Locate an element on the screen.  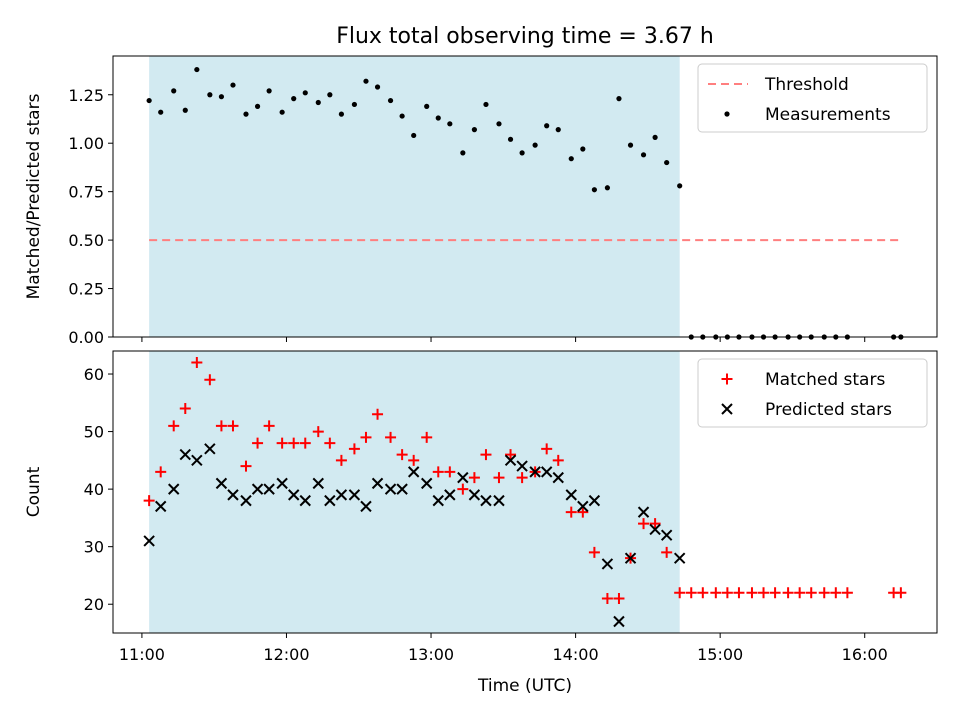
y-tick-label: 0.50 is located at coordinates (86, 240).